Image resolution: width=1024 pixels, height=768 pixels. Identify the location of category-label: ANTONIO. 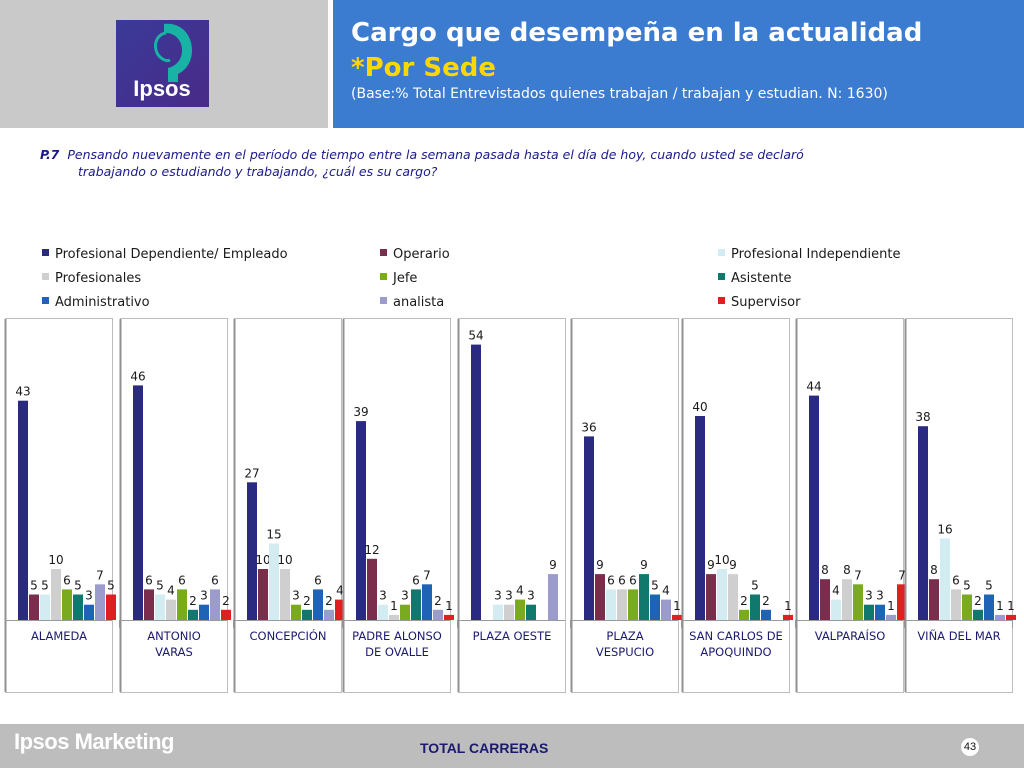
(174, 636).